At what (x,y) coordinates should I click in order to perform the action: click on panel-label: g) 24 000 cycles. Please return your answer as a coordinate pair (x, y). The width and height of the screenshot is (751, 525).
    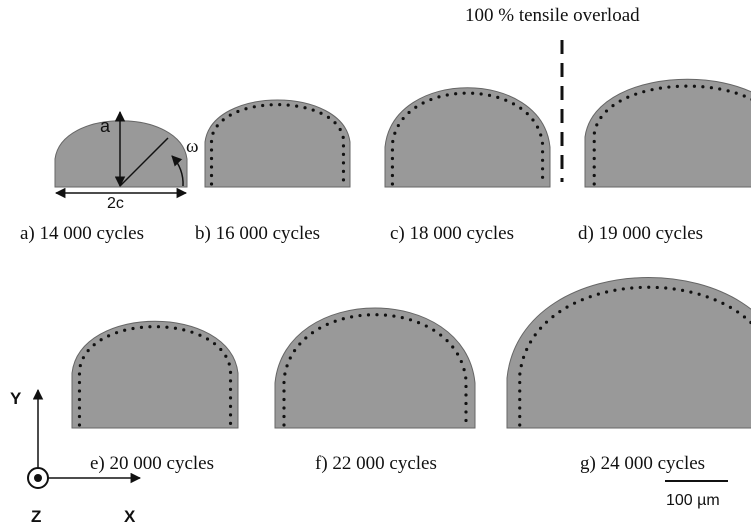
    Looking at the image, I should click on (642, 463).